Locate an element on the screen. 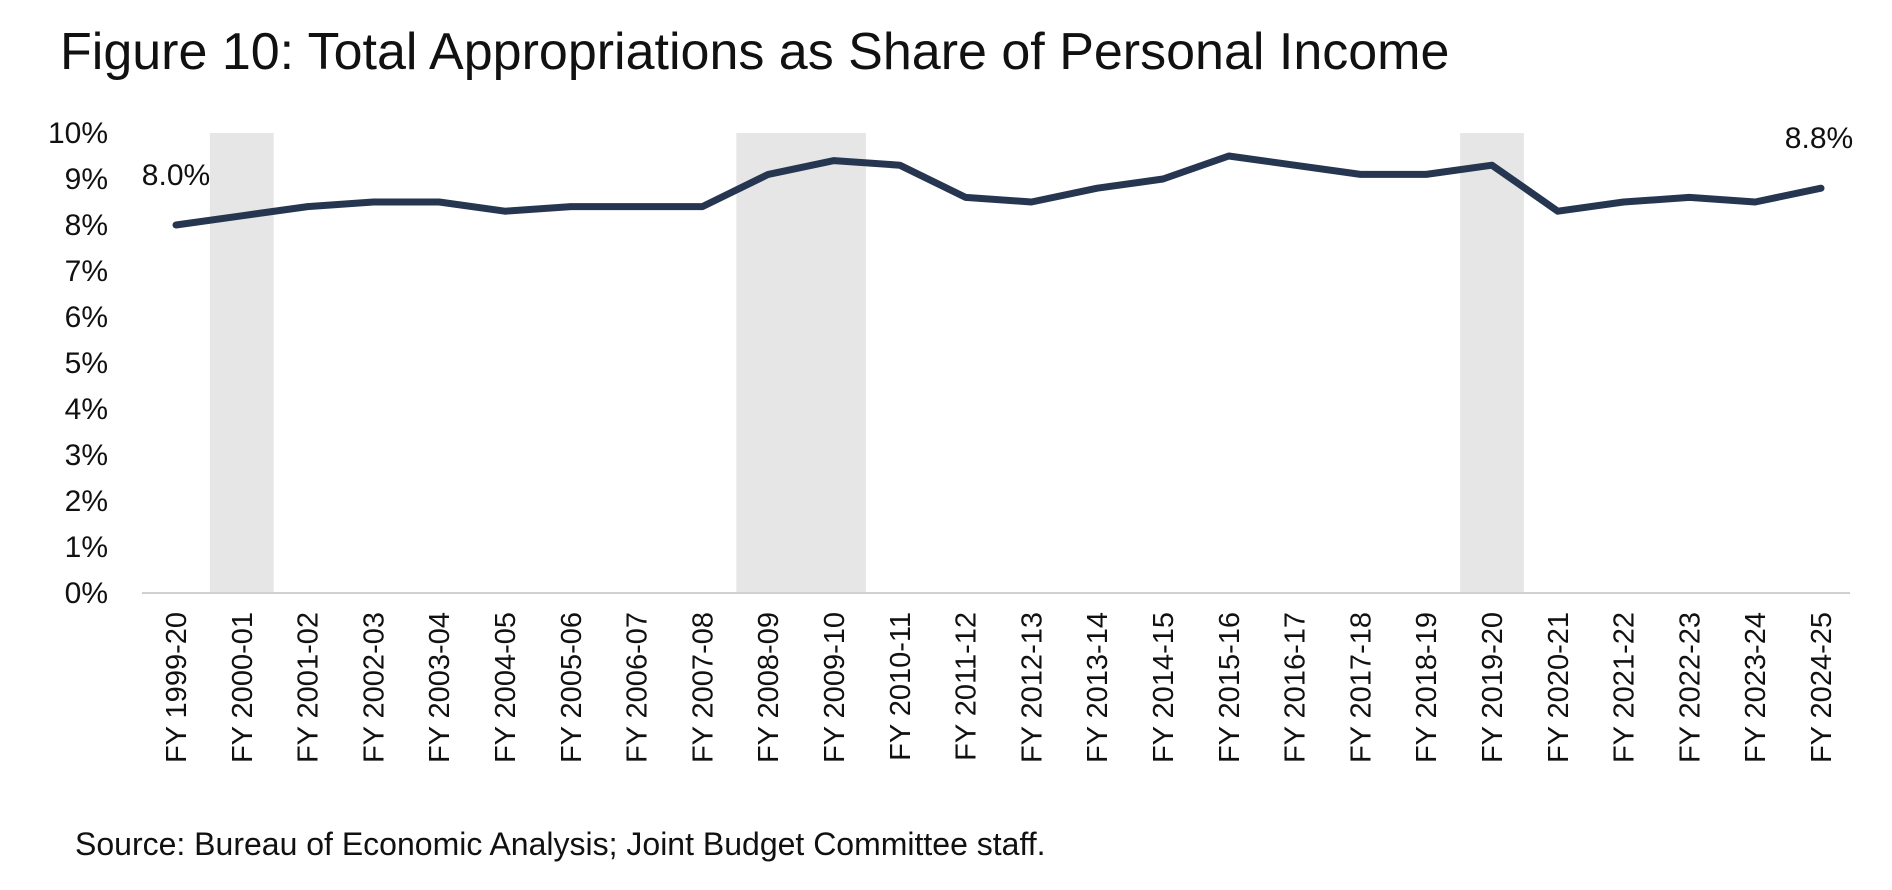 This screenshot has width=1892, height=890. x-tick-label: FY 2010-11 is located at coordinates (901, 686).